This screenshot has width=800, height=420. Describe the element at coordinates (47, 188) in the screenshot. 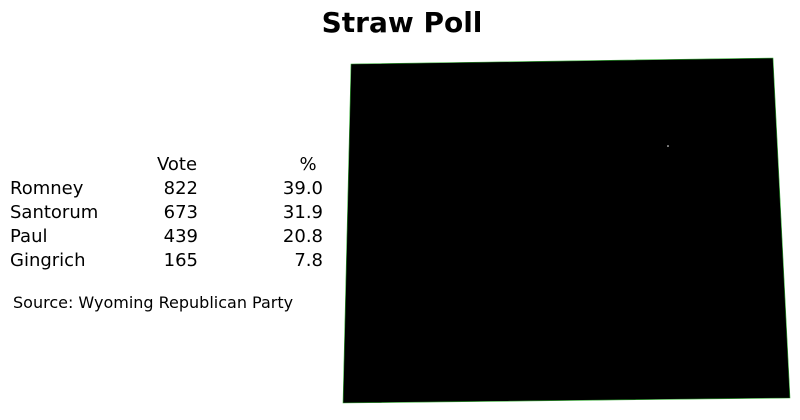

I see `candidate-name: Romney` at that location.